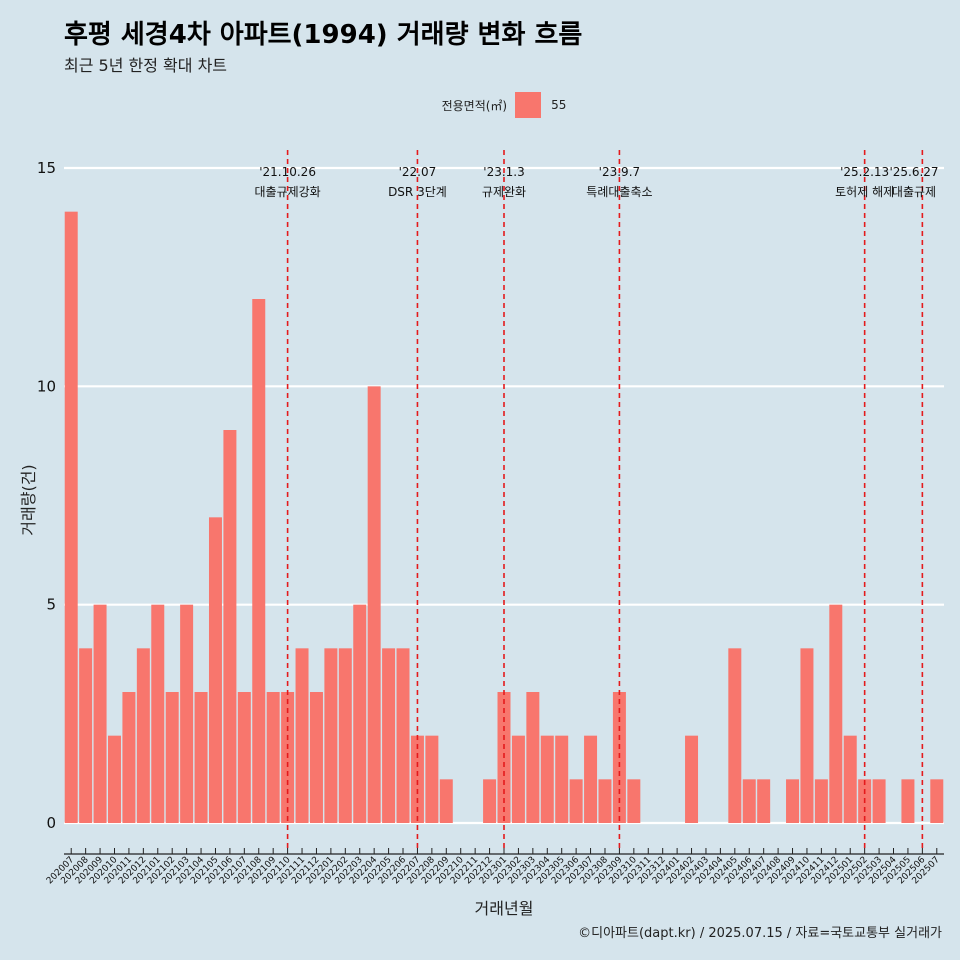 The image size is (960, 960). Describe the element at coordinates (914, 192) in the screenshot. I see `event-label: 대출규제` at that location.